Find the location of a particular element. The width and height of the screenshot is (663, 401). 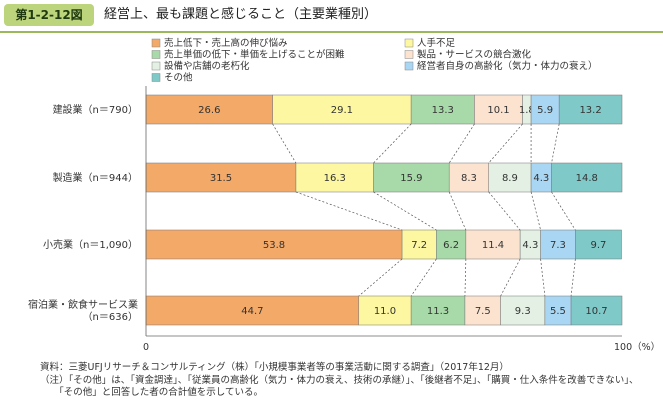

data-label: 7.5 is located at coordinates (483, 311).